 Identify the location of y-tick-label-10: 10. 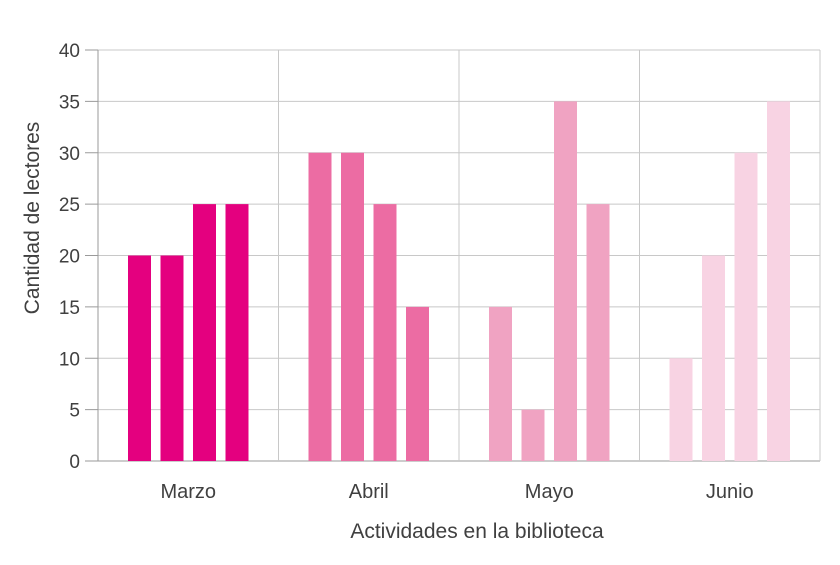
(69, 359).